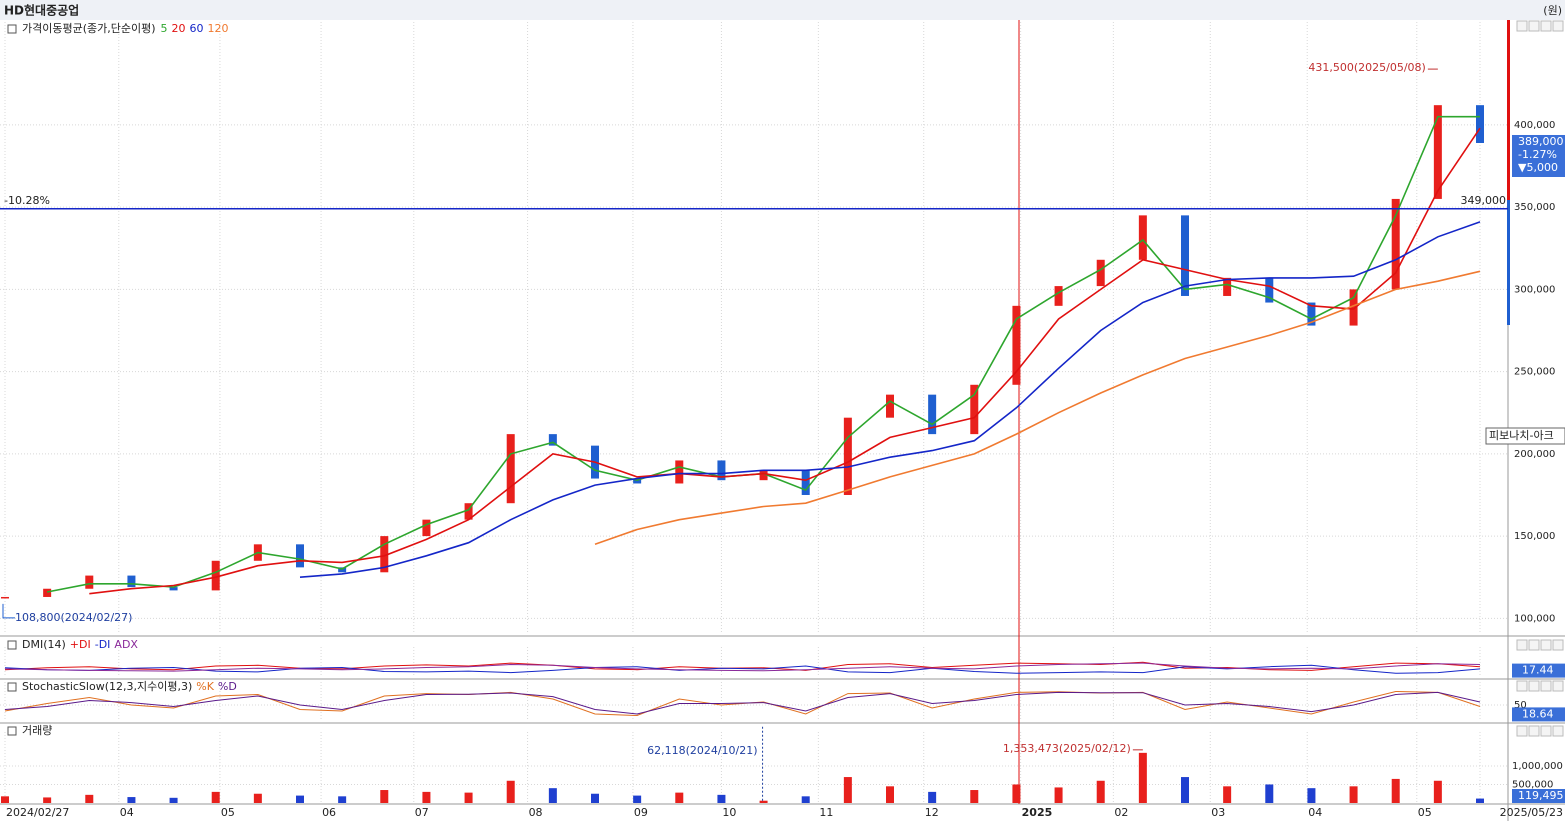 The image size is (1565, 821). Describe the element at coordinates (729, 812) in the screenshot. I see `x-tick-label: 10` at that location.